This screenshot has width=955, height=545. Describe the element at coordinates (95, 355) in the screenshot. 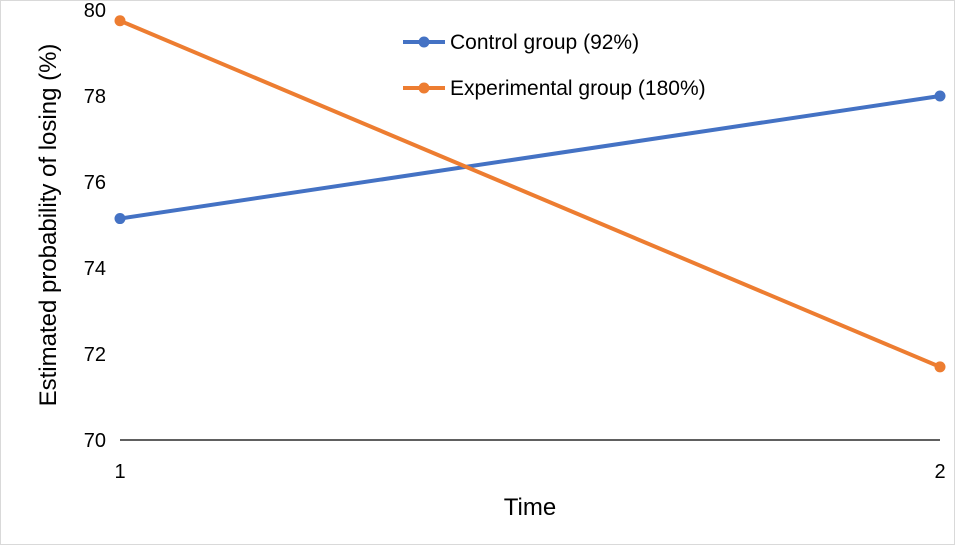

I see `y-tick-label: 72` at that location.